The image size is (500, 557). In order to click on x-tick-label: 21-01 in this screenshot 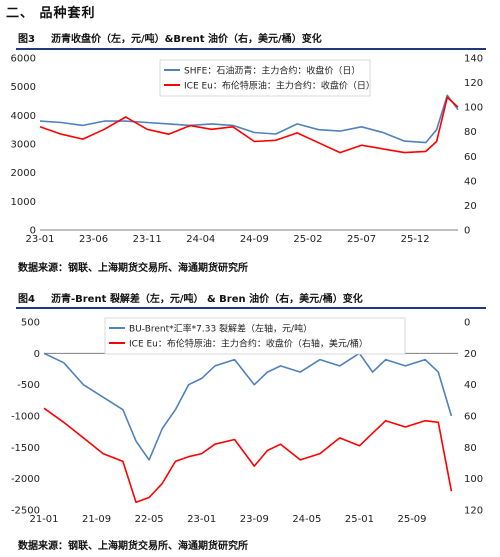, I will do `click(43, 519)`.